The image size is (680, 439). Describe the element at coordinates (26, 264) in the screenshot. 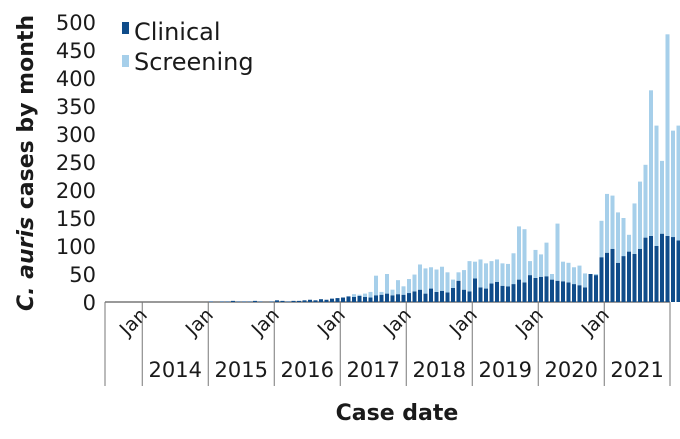

I see `y-axis-label-italic: C. auris` at that location.